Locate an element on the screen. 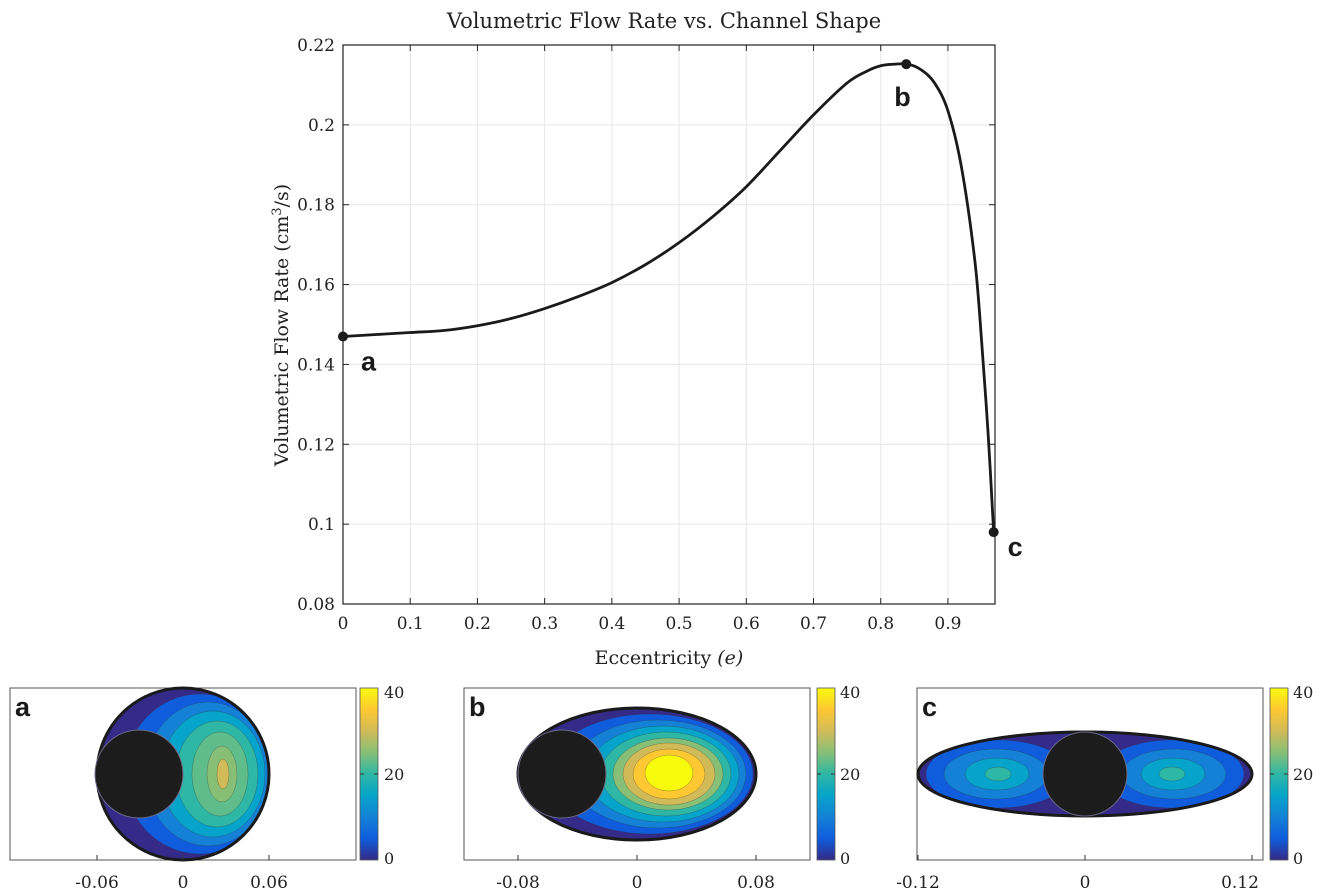 The height and width of the screenshot is (894, 1328). panel-b-xtick-3: 0.08 is located at coordinates (756, 883).